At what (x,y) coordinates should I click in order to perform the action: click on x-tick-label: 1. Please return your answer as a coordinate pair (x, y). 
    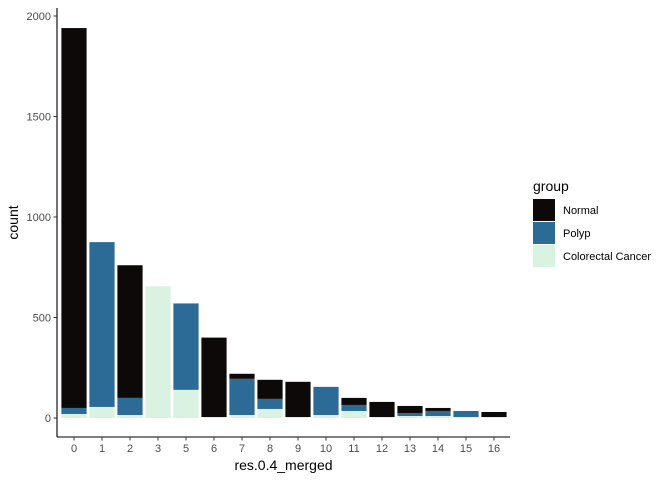
    Looking at the image, I should click on (102, 449).